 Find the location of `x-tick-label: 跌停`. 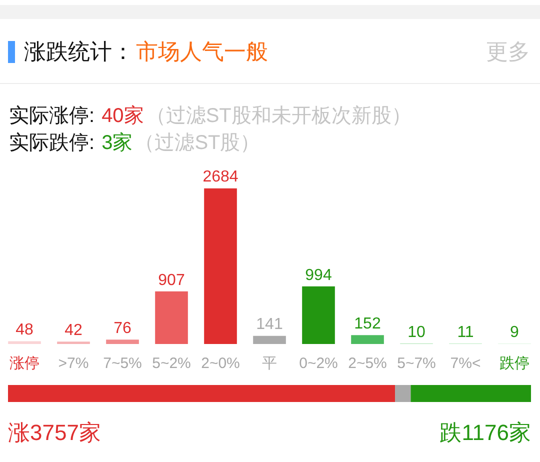

x-tick-label: 跌停 is located at coordinates (515, 363).